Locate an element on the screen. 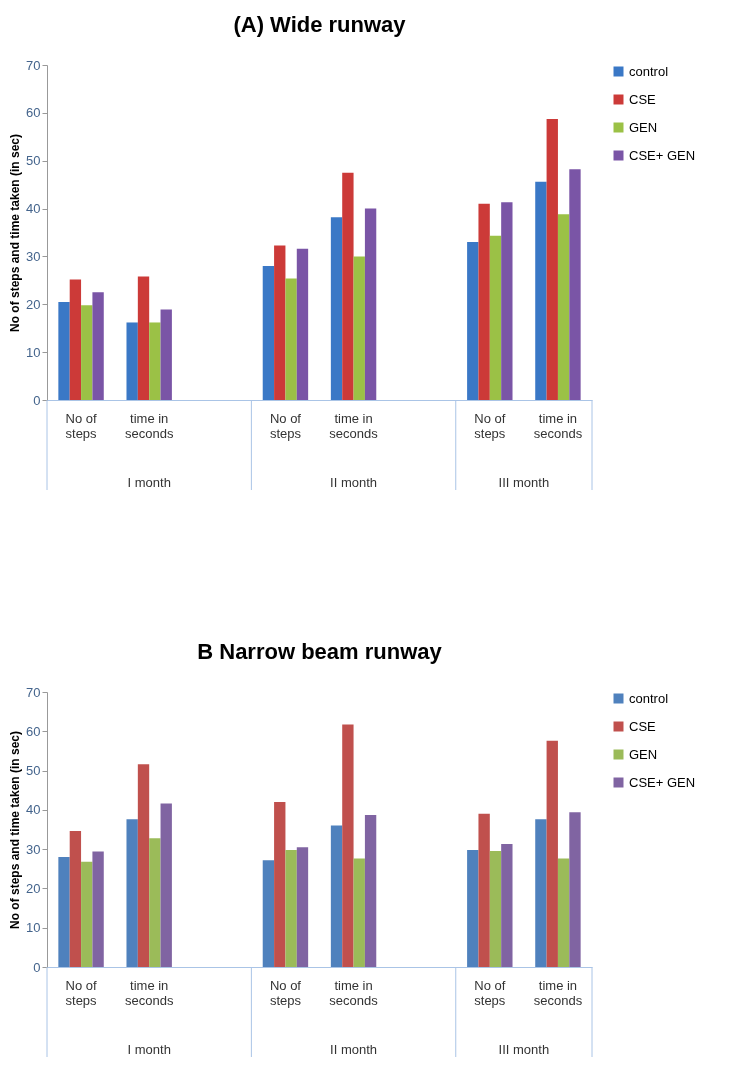  chart-title: (A) Wide runway is located at coordinates (320, 24).